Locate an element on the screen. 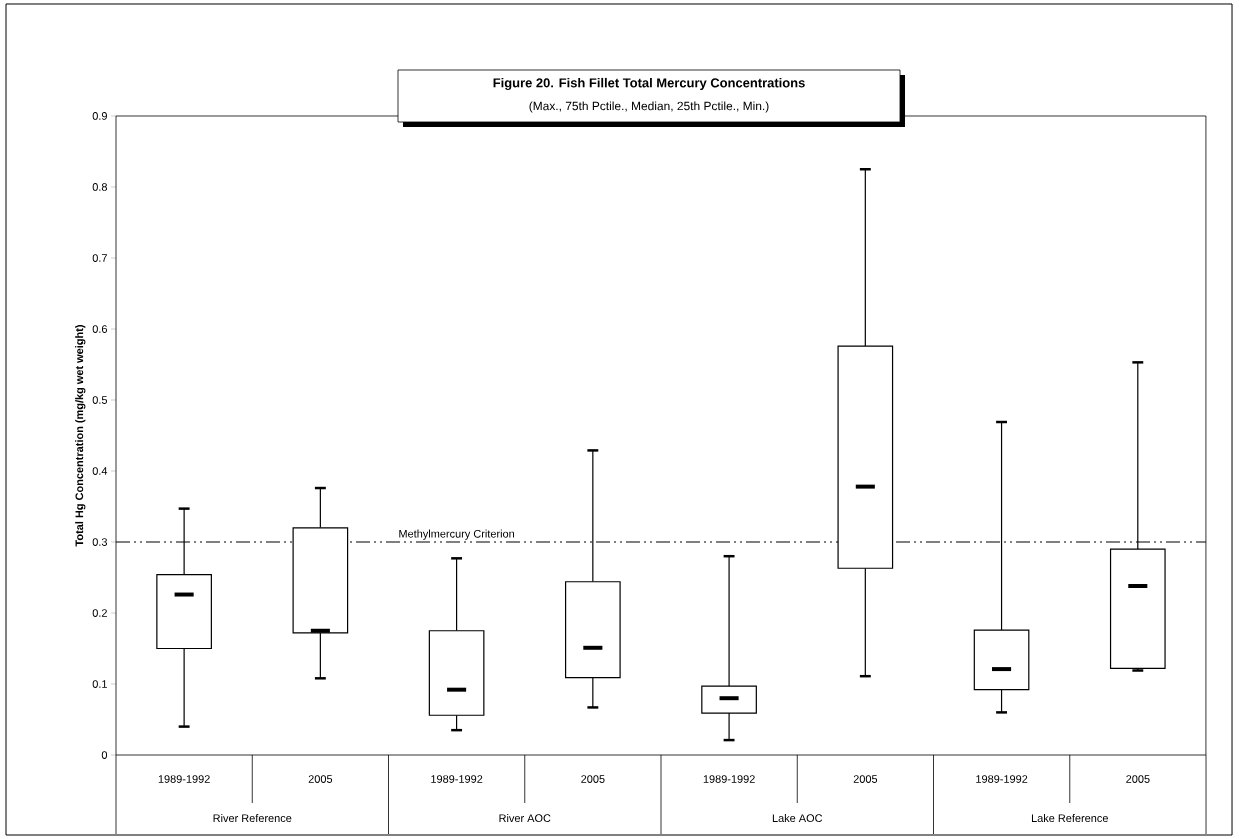 This screenshot has height=839, width=1239. y-tick-label: 0.7 is located at coordinates (99, 258).